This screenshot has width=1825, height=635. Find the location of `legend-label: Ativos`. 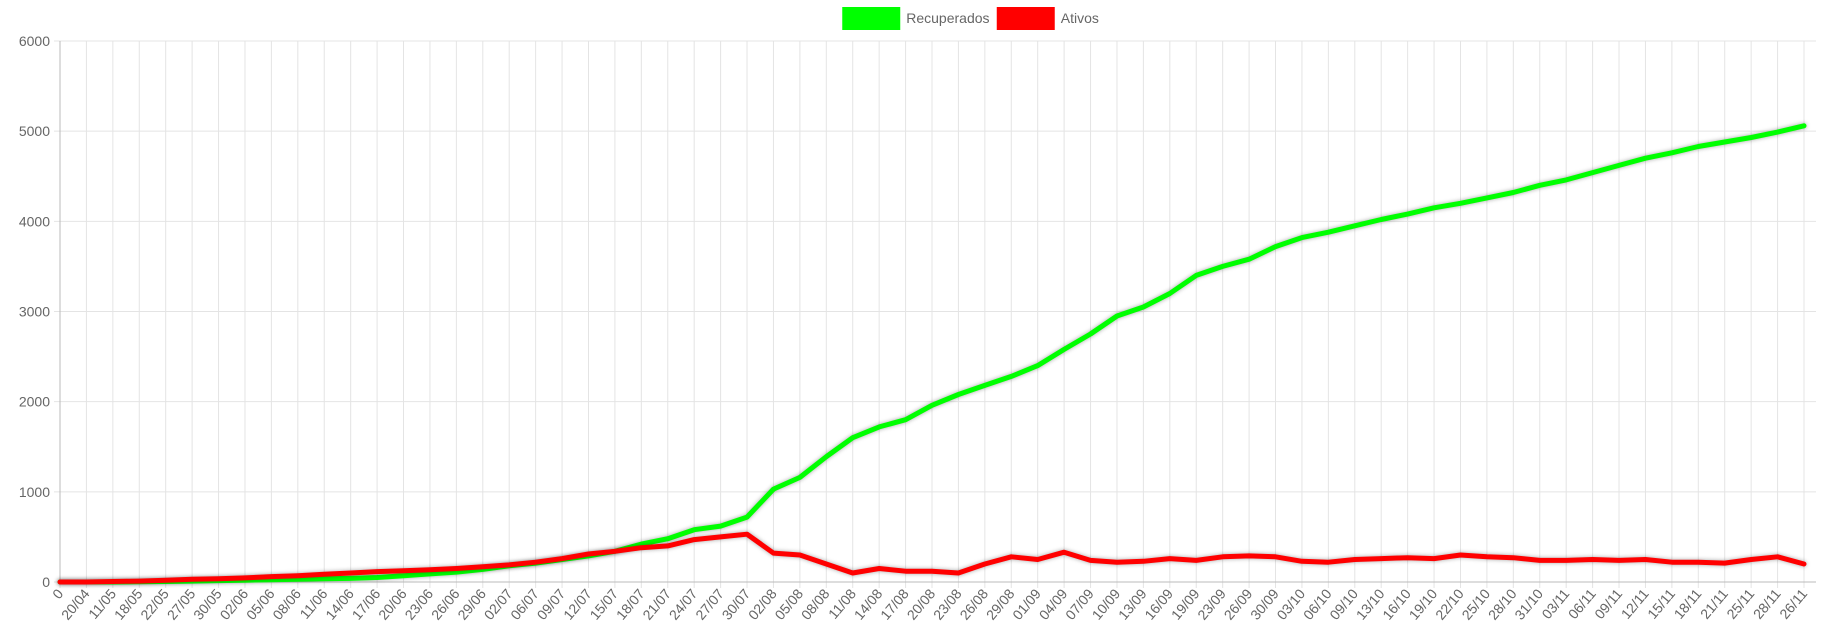

legend-label: Ativos is located at coordinates (1080, 18).